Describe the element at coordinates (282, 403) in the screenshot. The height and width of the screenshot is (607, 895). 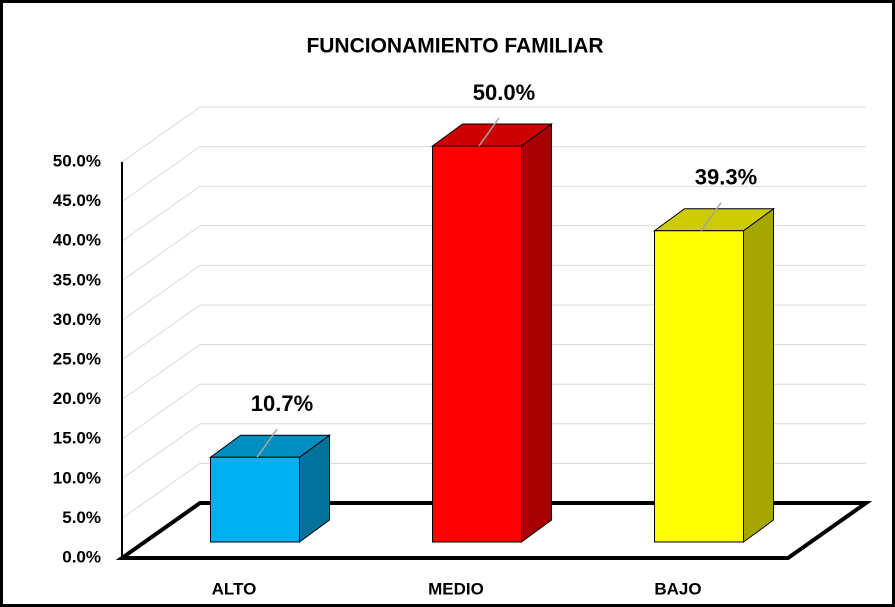
I see `data-label: 10.7%` at that location.